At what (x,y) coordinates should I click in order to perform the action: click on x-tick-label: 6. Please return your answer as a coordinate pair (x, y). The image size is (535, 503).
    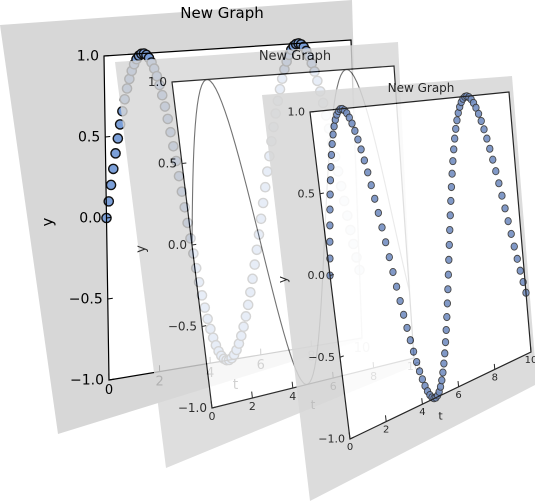
    Looking at the image, I should click on (458, 395).